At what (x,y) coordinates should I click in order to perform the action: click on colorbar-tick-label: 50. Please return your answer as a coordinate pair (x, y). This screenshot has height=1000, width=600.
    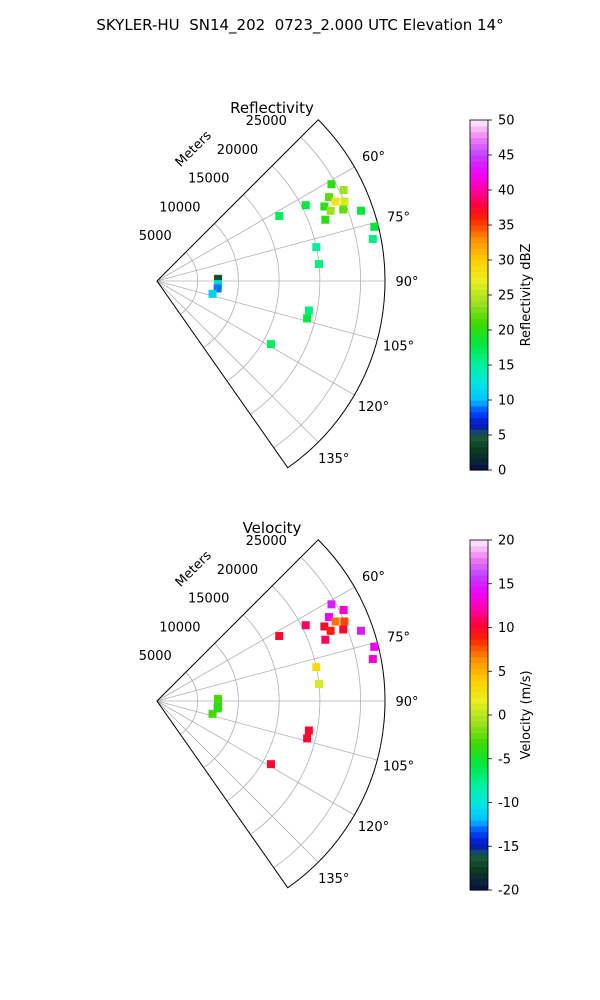
    Looking at the image, I should click on (506, 121).